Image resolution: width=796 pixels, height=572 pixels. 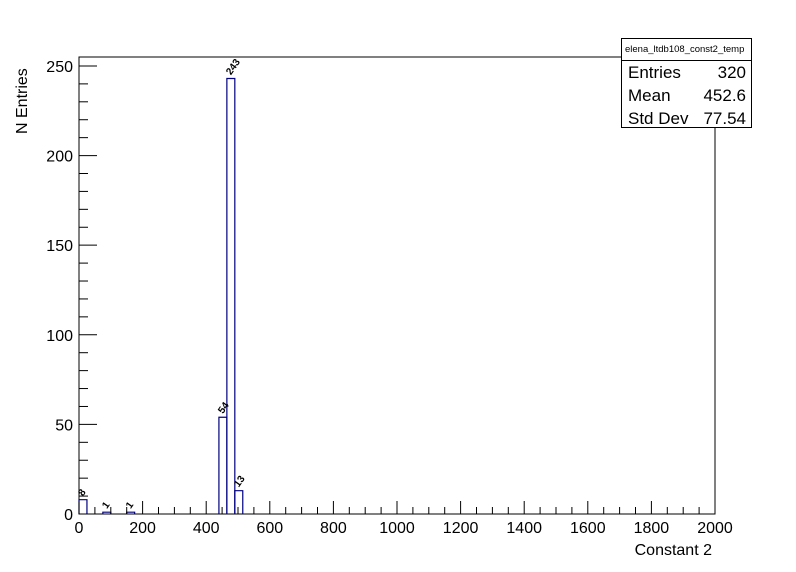 What do you see at coordinates (68, 515) in the screenshot?
I see `y-tick-label: 0` at bounding box center [68, 515].